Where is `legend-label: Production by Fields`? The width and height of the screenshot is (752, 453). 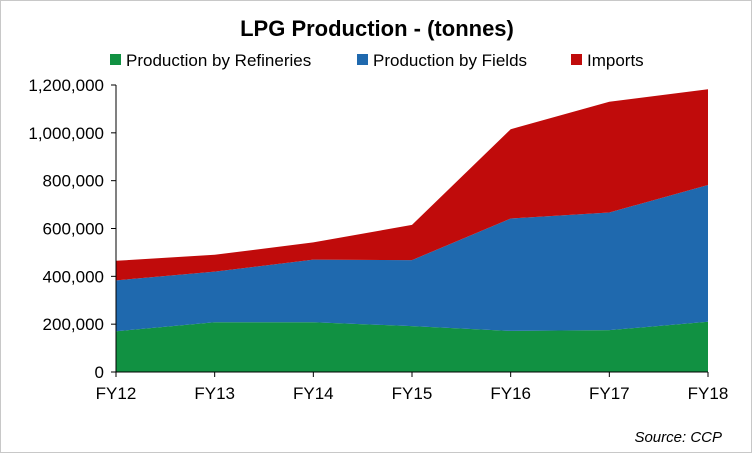 legend-label: Production by Fields is located at coordinates (450, 60).